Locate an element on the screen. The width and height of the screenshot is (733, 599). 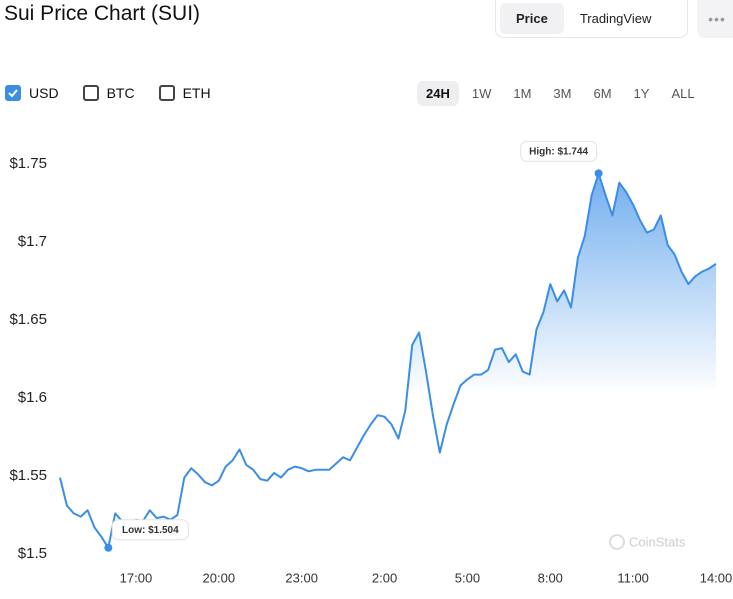
range-button: 6M is located at coordinates (602, 93).